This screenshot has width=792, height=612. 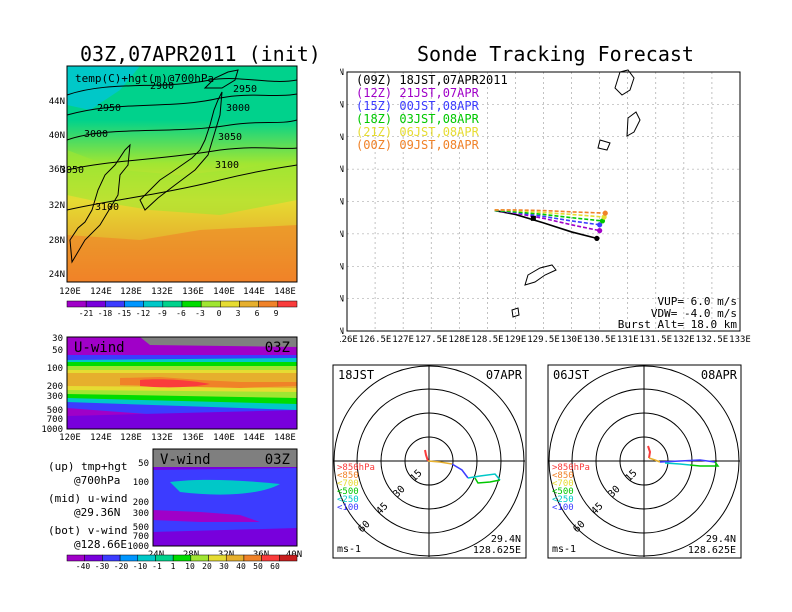 I want to click on pressure-tick: 700, so click(x=55, y=420).